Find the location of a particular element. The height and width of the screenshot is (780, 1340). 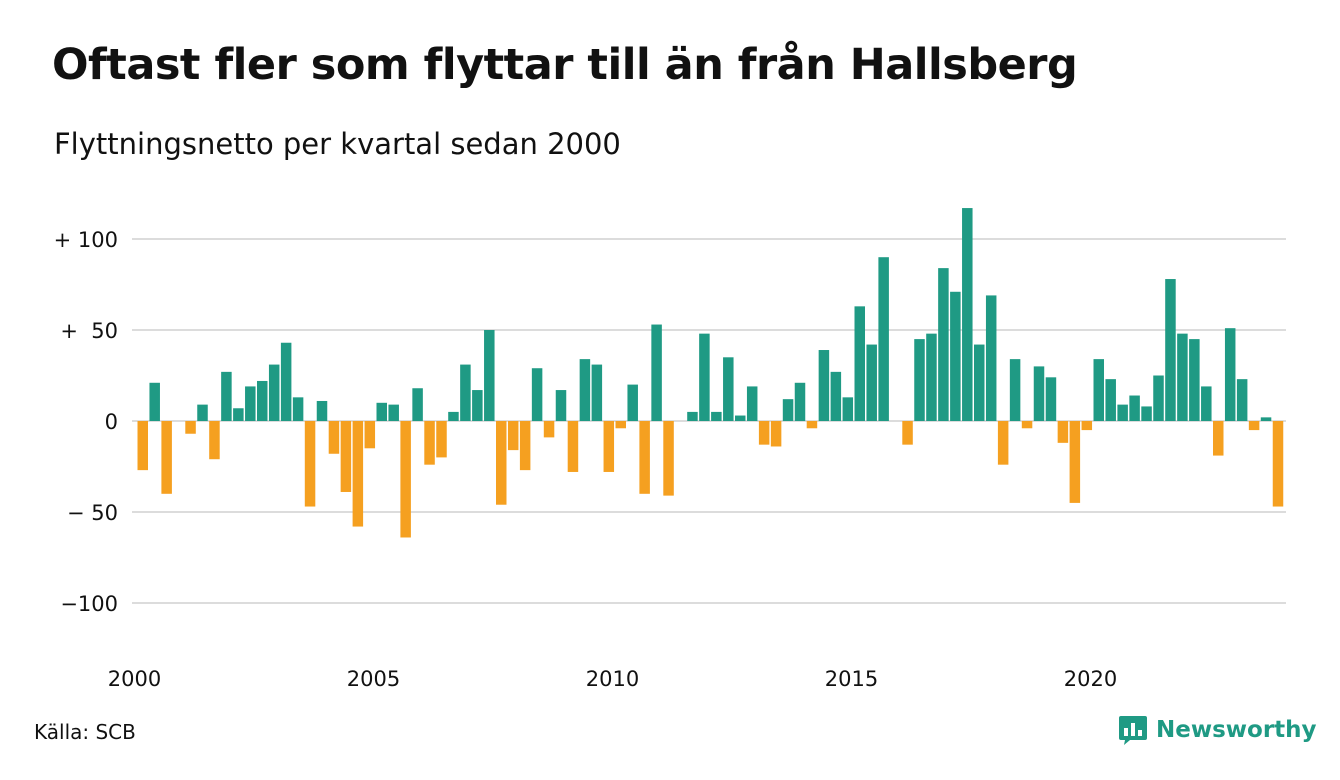

x-tick-label: 2015 is located at coordinates (851, 679).